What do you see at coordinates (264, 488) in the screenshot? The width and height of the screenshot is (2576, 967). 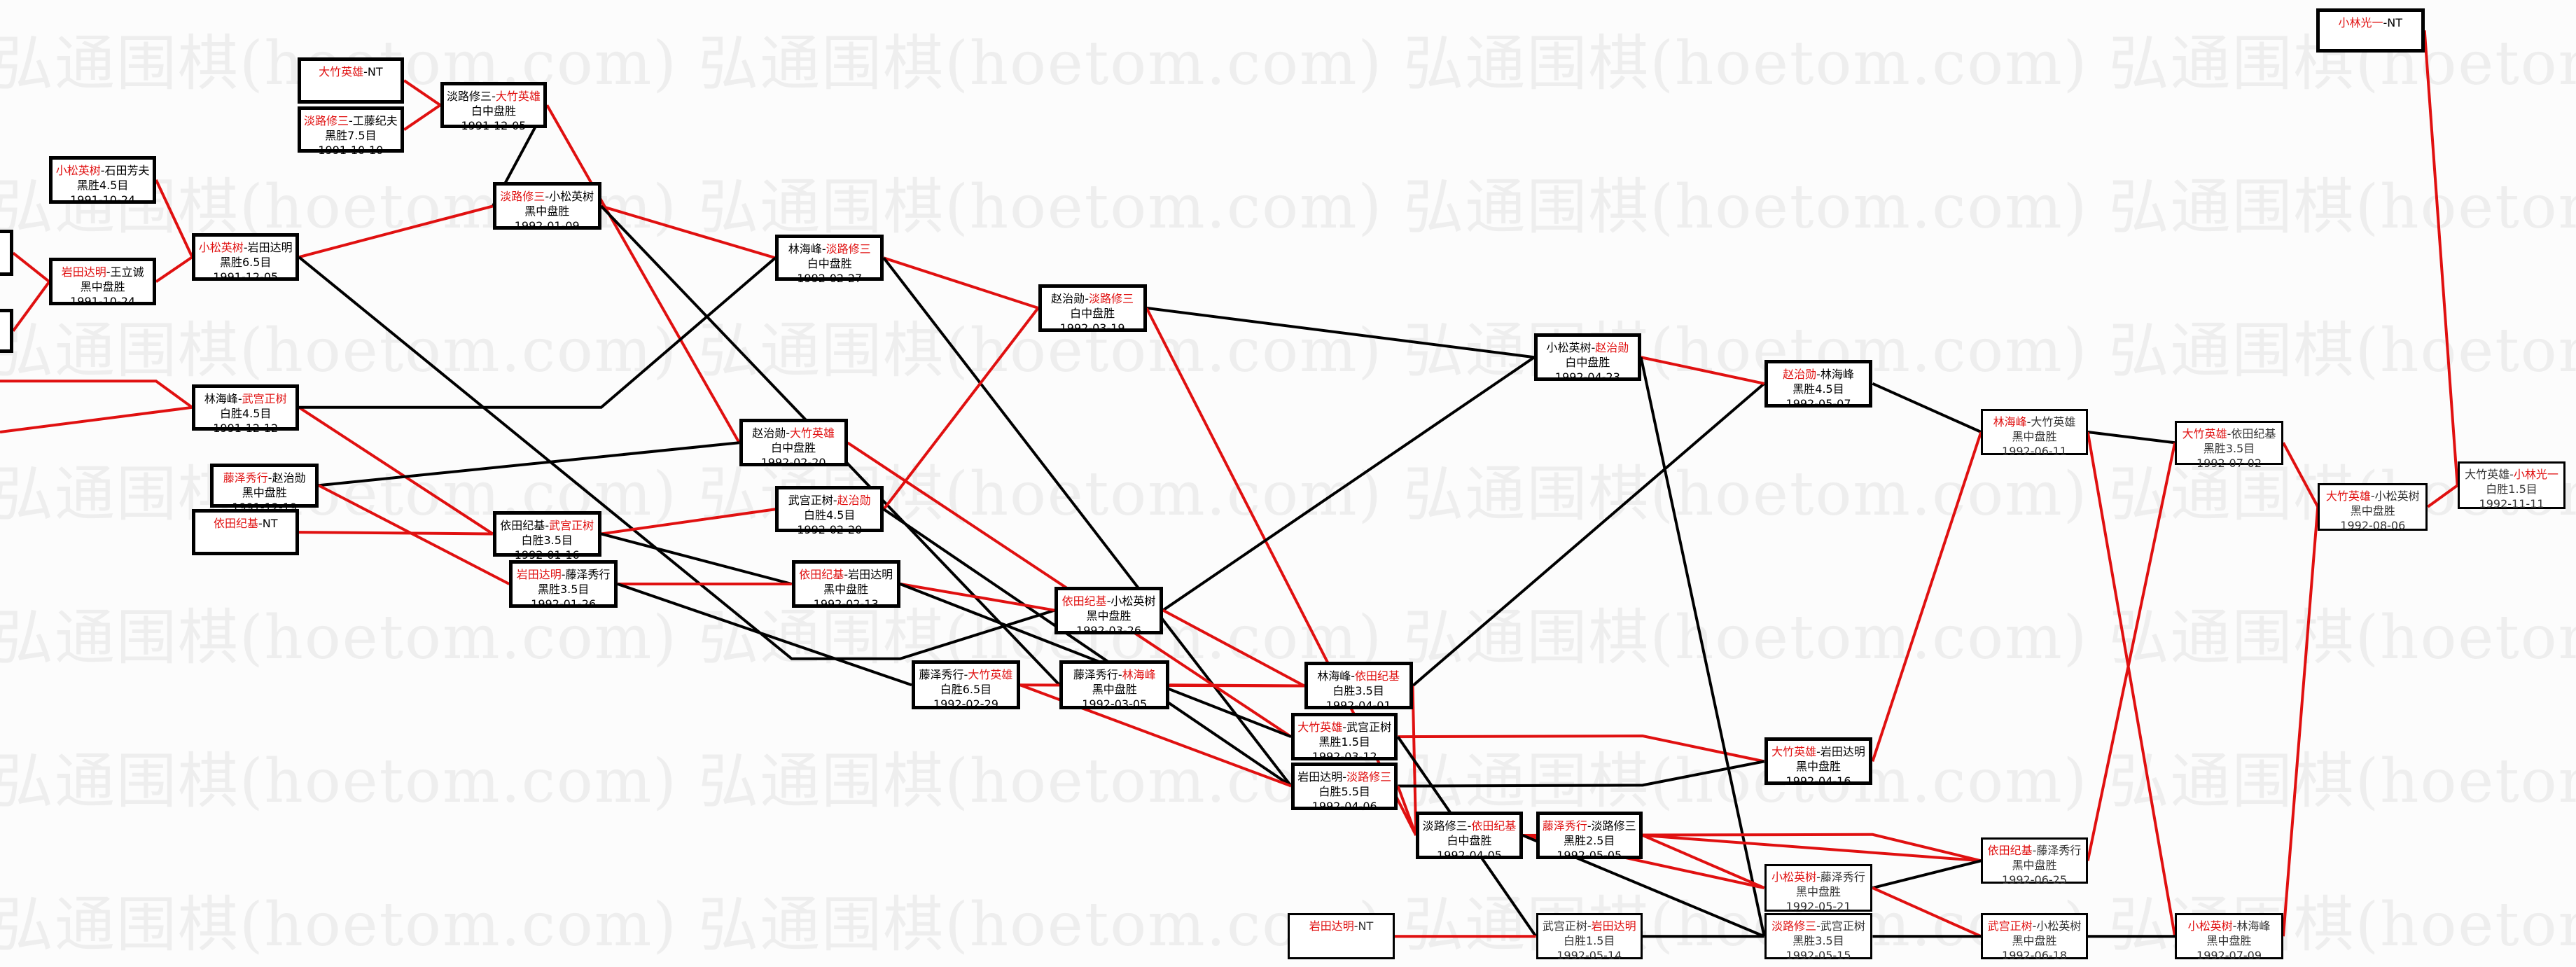 I see `match-box: 藤泽秀行-赵治勋 黑中盘胜 1991-12-19` at bounding box center [264, 488].